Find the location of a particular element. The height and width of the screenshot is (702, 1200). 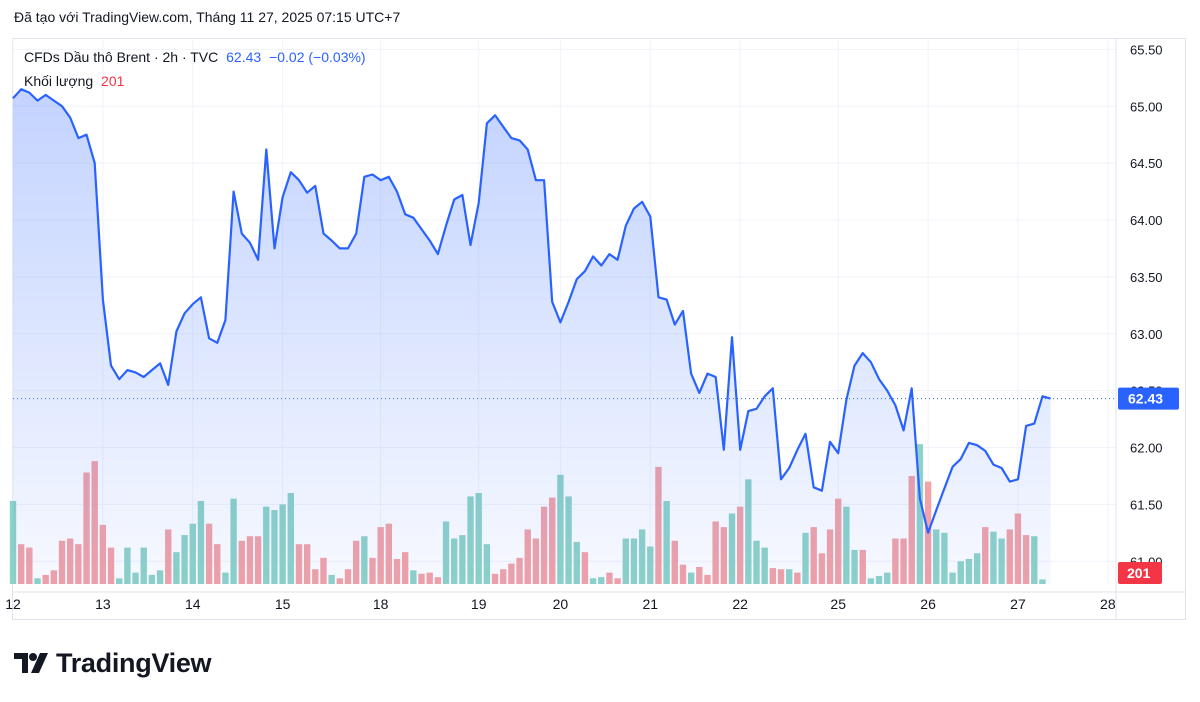

y-tick-label: 64.00 is located at coordinates (1146, 220).